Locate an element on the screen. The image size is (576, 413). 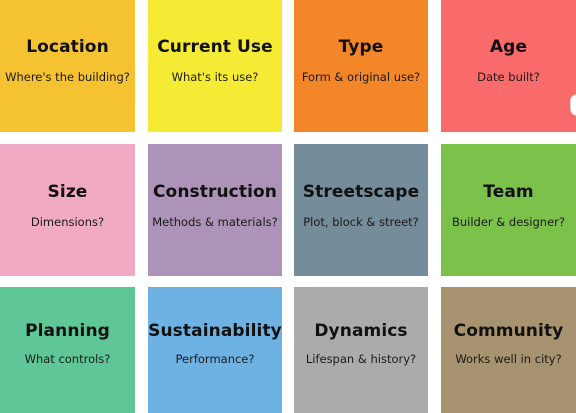
tile-title: Type is located at coordinates (361, 47).